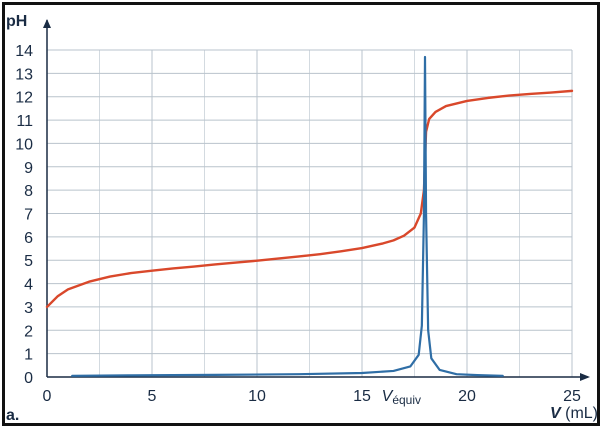 The image size is (604, 430). I want to click on x-tick-label: 5, so click(152, 396).